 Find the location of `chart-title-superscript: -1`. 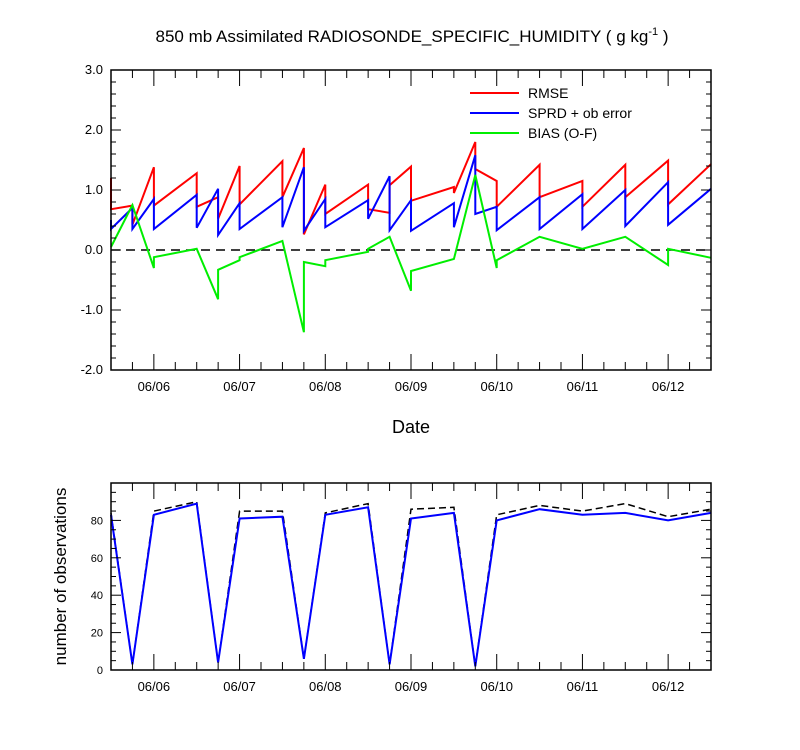

chart-title-superscript: -1 is located at coordinates (653, 32).